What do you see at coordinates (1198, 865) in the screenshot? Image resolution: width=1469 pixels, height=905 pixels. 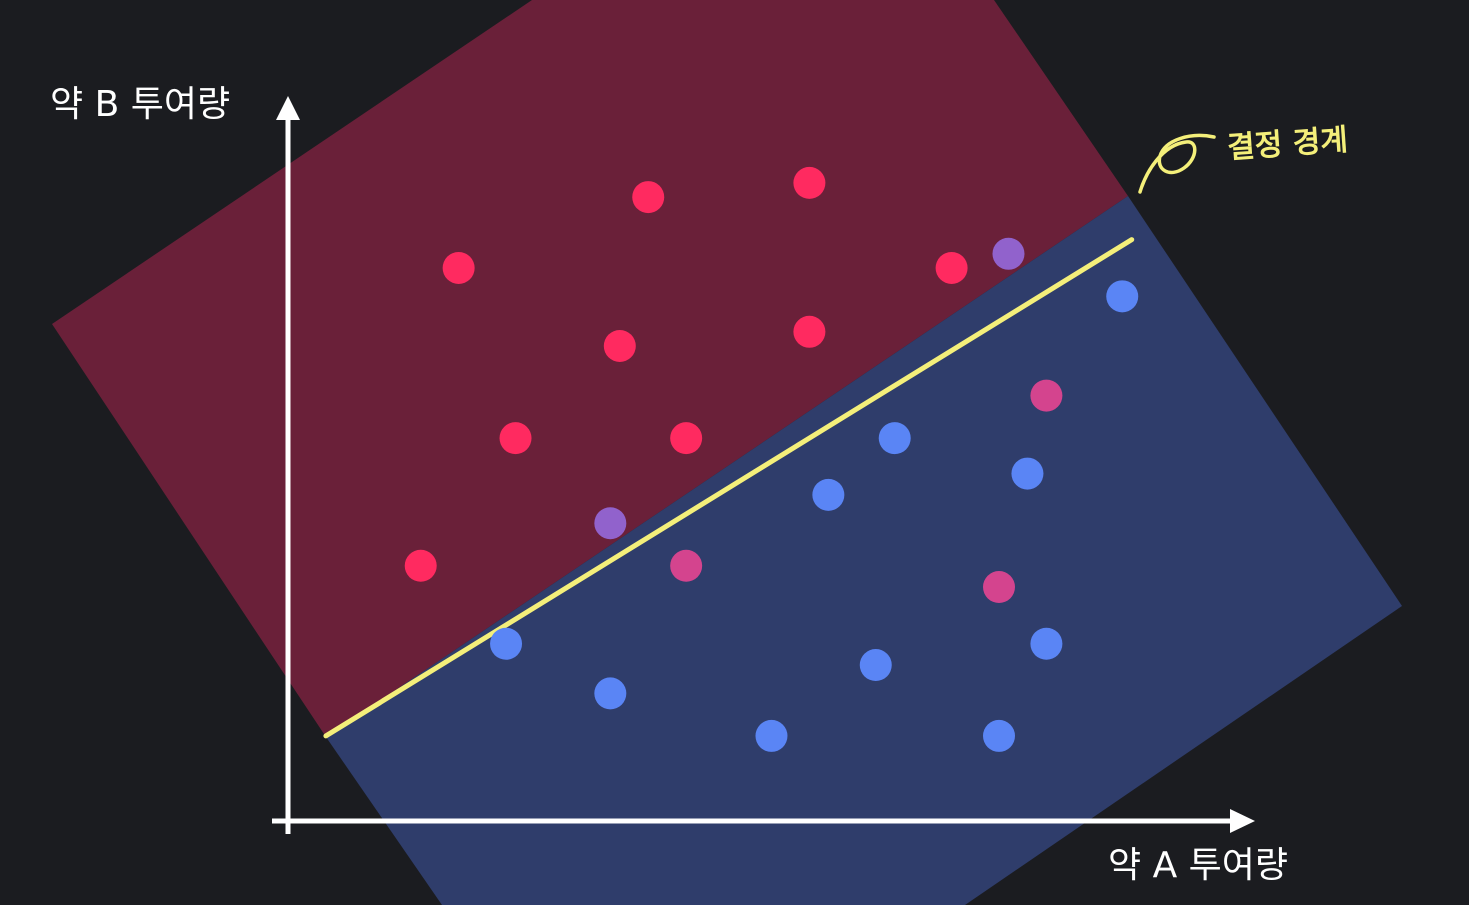 I see `x-axis-label: 약 A 투여량` at bounding box center [1198, 865].